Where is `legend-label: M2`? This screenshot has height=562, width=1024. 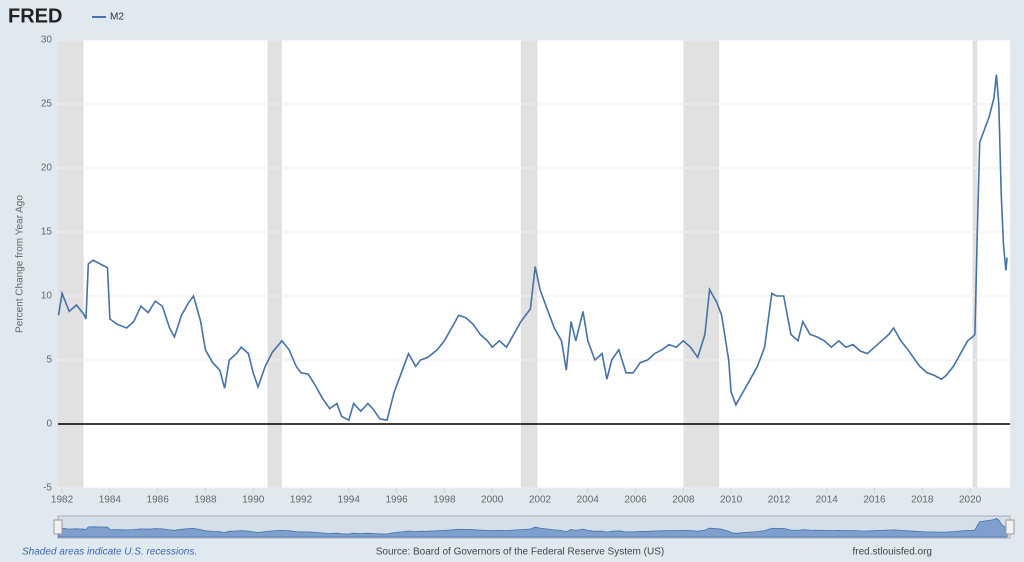
legend-label: M2 is located at coordinates (117, 17).